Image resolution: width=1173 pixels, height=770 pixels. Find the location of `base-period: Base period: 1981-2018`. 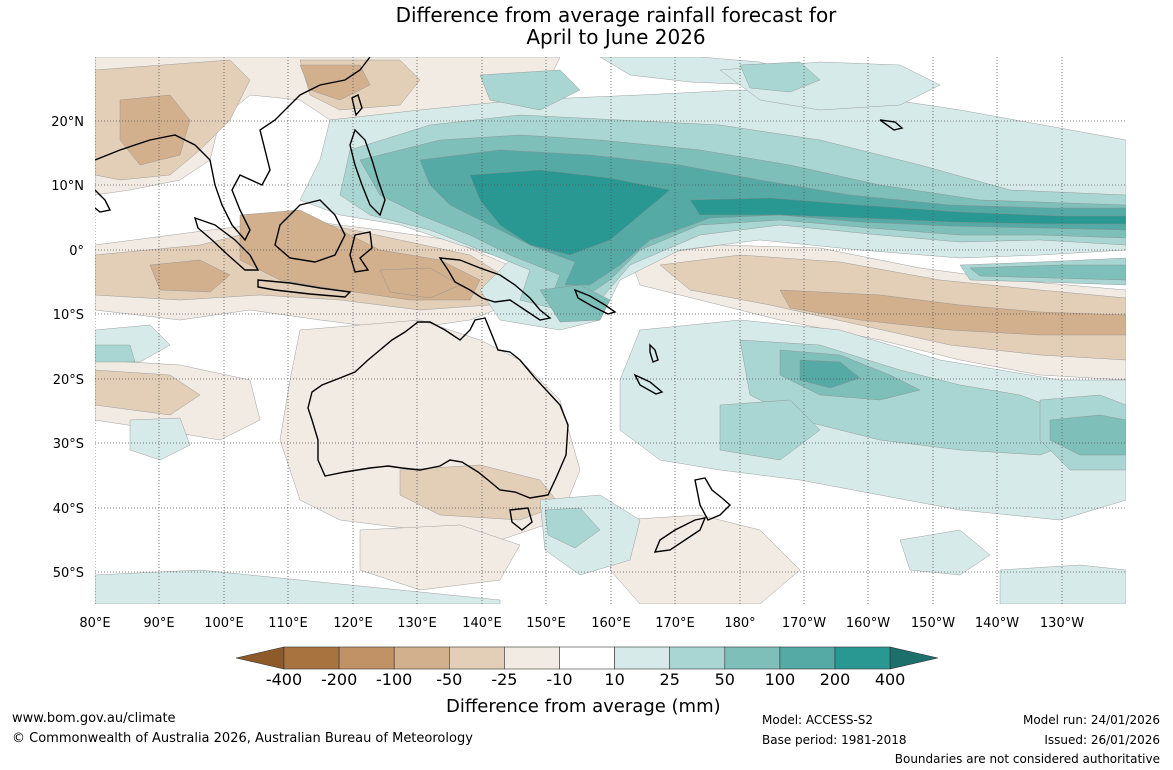

base-period: Base period: 1981-2018 is located at coordinates (834, 740).